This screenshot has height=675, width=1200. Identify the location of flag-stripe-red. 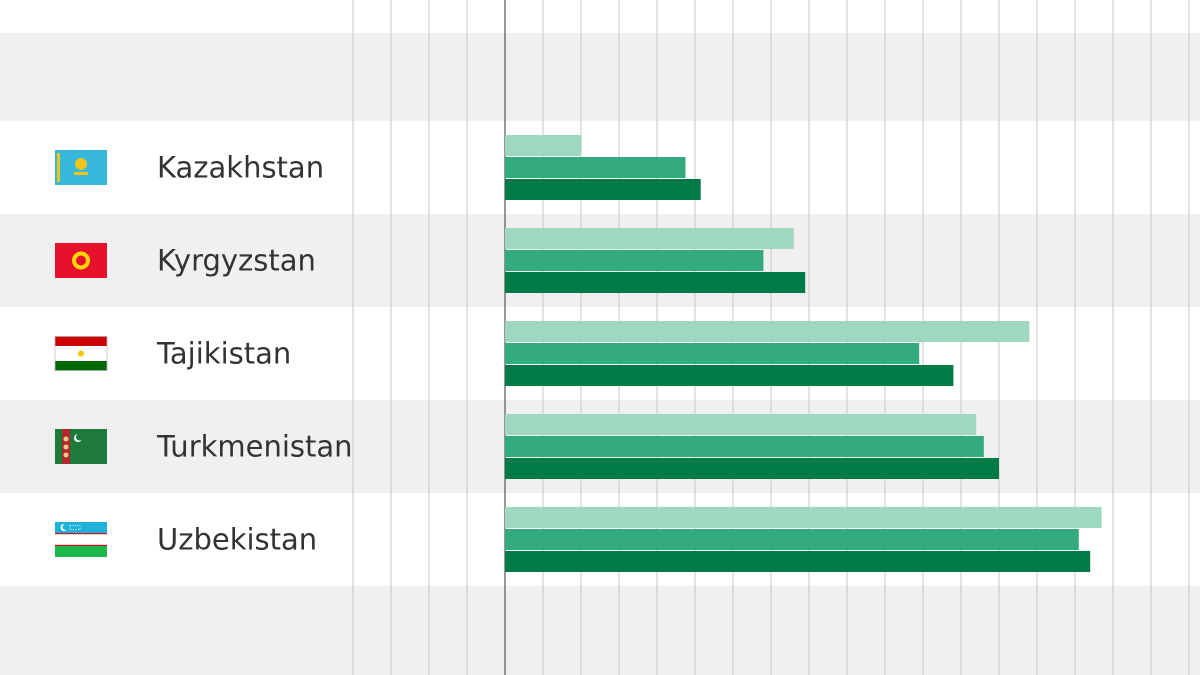
(81, 341).